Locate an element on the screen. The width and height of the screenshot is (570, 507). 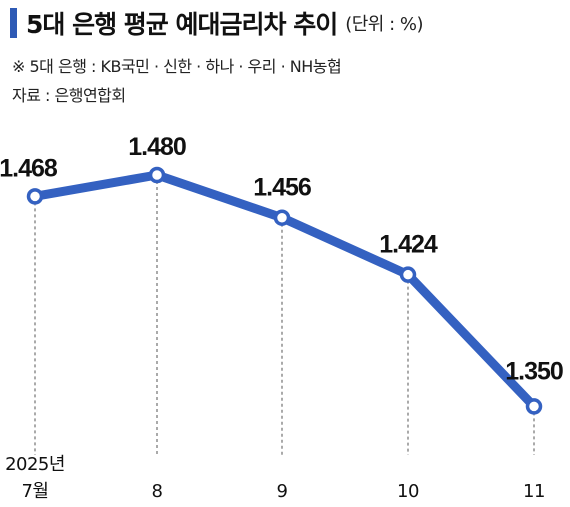
bank-note: ※ 5대 은행 : KB국민 · 신한 · 하나 · 우리 · NH농협 is located at coordinates (177, 66).